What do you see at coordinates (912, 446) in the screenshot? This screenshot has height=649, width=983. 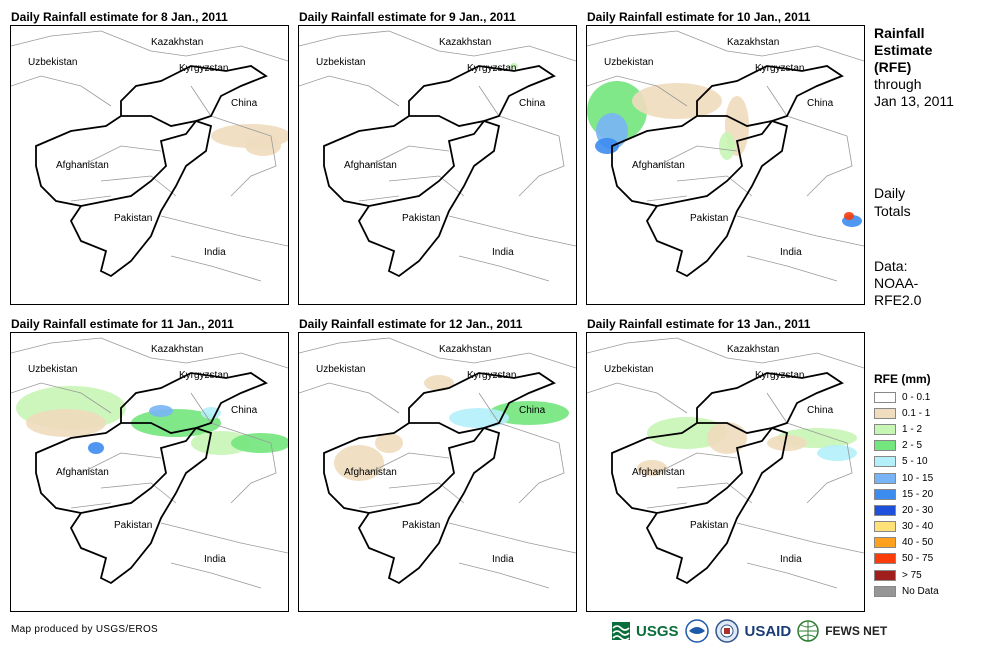 I see `legend-label: 2 - 5` at bounding box center [912, 446].